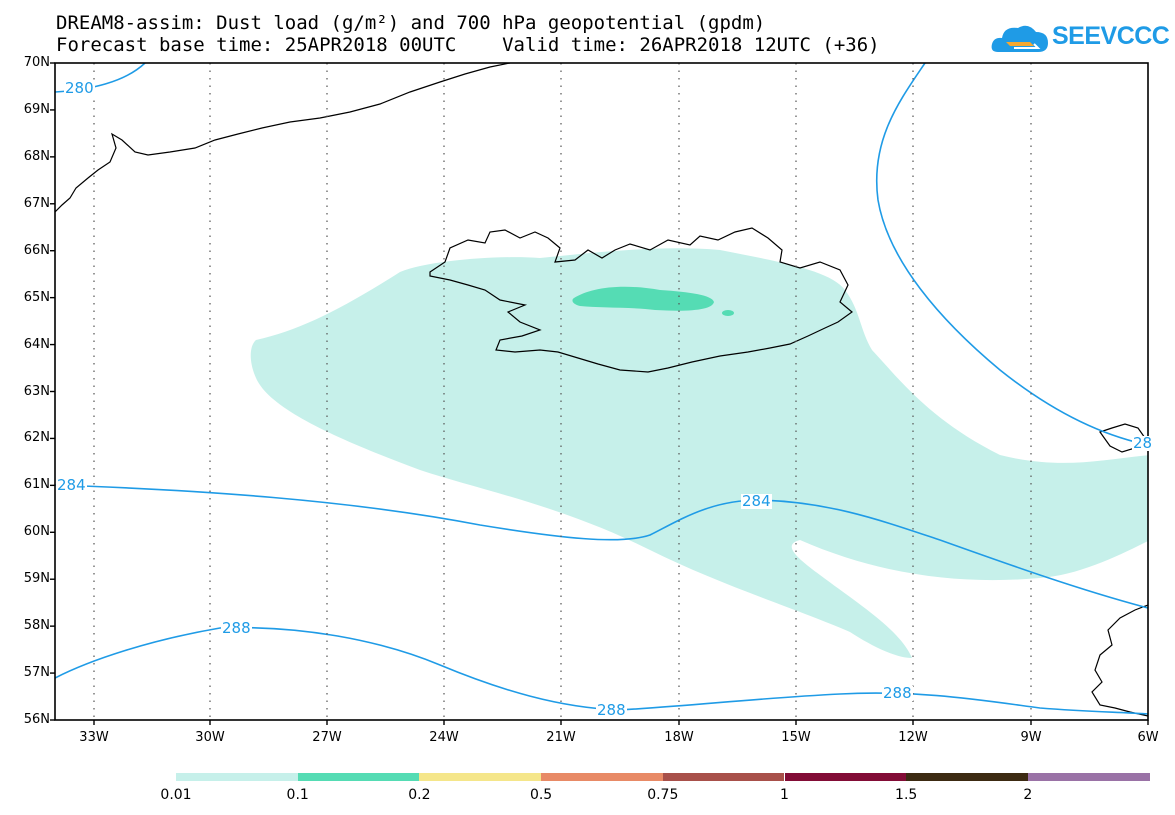  Describe the element at coordinates (728, 313) in the screenshot. I see `dust-spot` at that location.